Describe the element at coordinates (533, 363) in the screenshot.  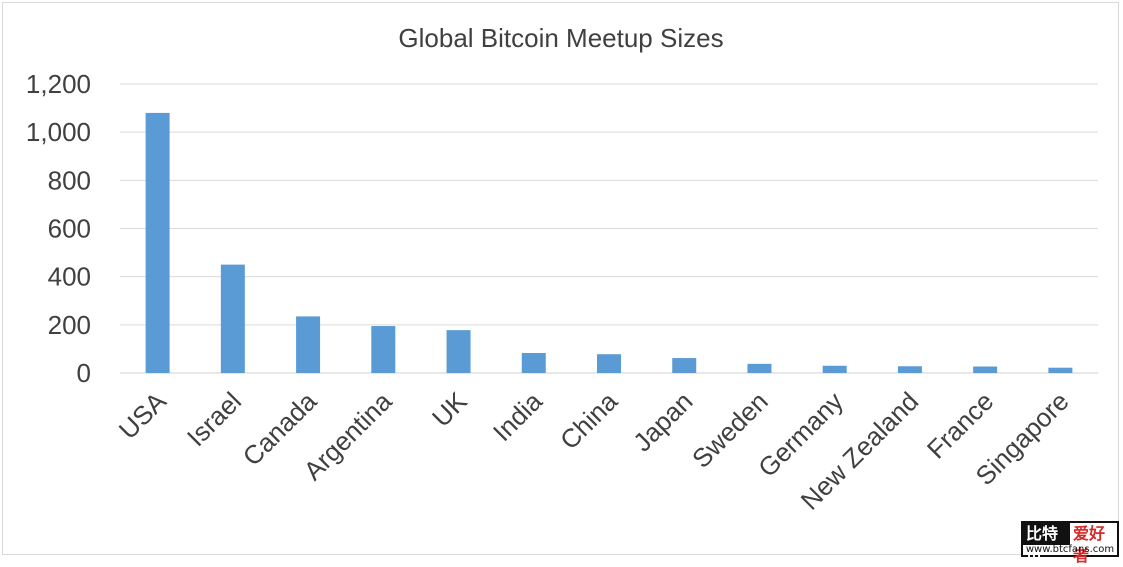
I see `bar-india` at that location.